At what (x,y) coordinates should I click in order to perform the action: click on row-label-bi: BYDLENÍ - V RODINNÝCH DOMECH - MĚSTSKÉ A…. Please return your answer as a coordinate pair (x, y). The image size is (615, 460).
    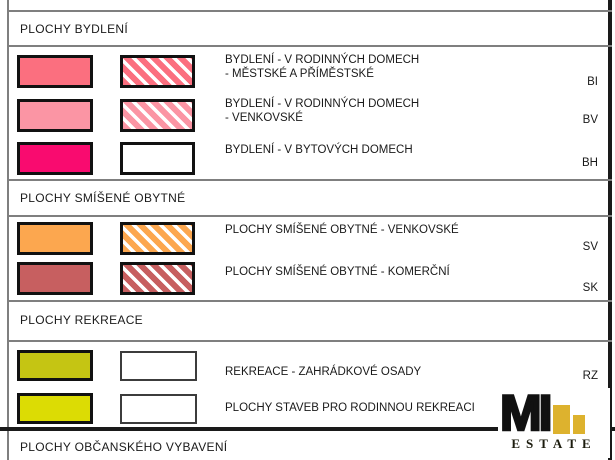
    Looking at the image, I should click on (322, 67).